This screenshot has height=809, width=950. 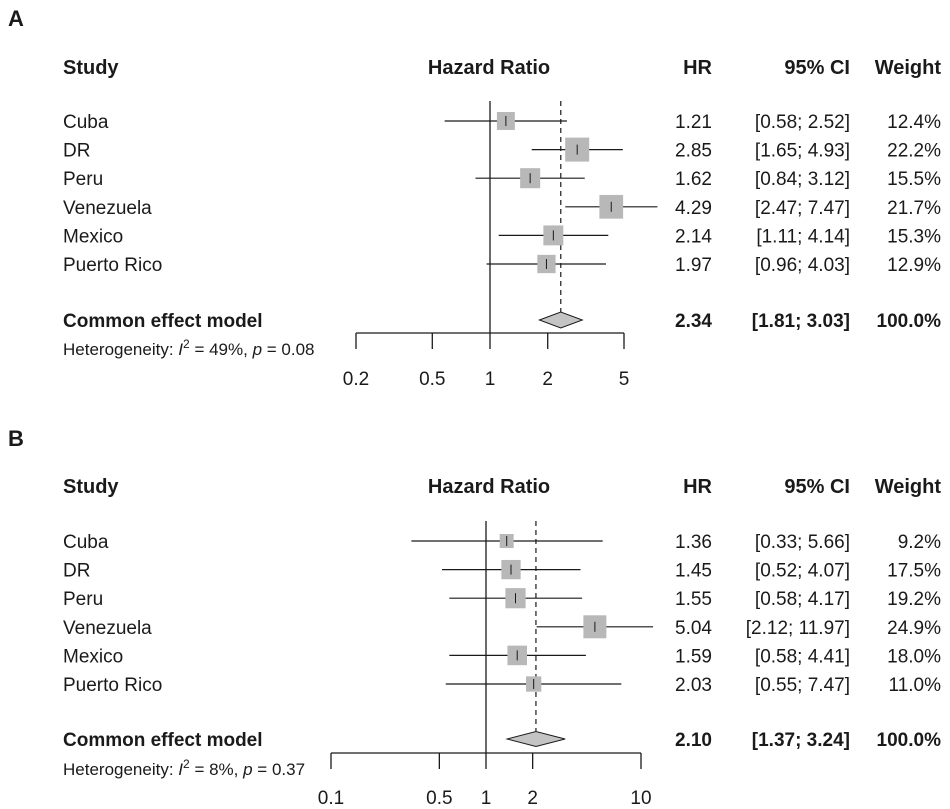 What do you see at coordinates (693, 321) in the screenshot?
I see `summary-hr-value: 2.34` at bounding box center [693, 321].